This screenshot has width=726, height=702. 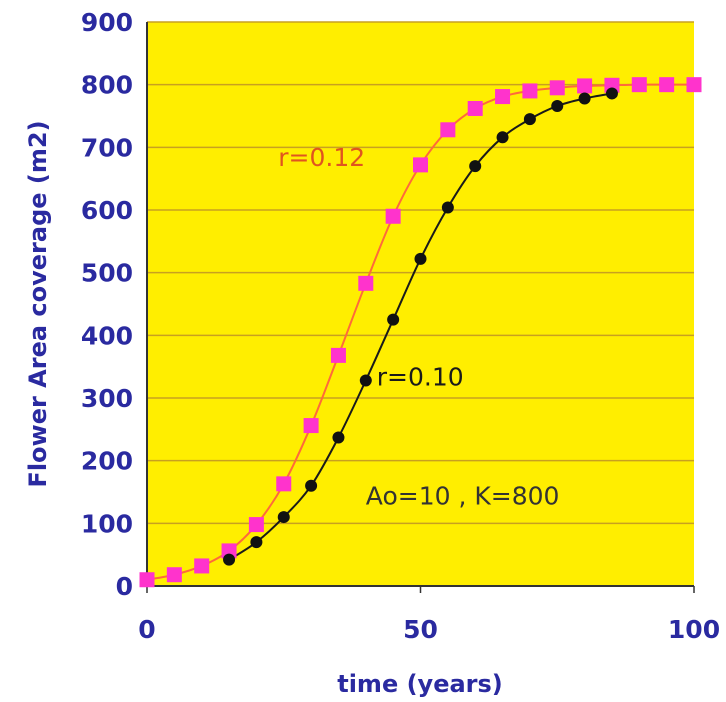 I want to click on y-tick-label-0: 0, so click(x=124, y=586).